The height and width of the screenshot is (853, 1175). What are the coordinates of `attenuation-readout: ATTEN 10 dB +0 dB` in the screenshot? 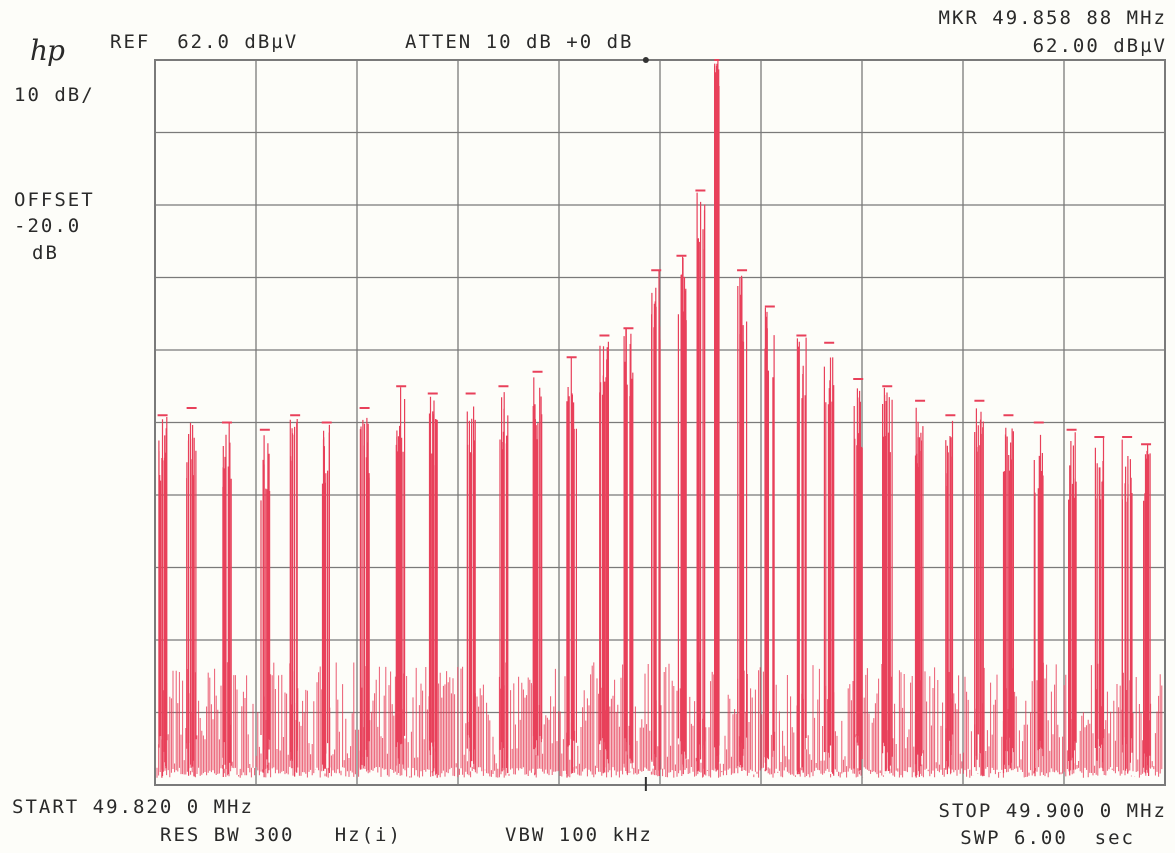 It's located at (519, 42).